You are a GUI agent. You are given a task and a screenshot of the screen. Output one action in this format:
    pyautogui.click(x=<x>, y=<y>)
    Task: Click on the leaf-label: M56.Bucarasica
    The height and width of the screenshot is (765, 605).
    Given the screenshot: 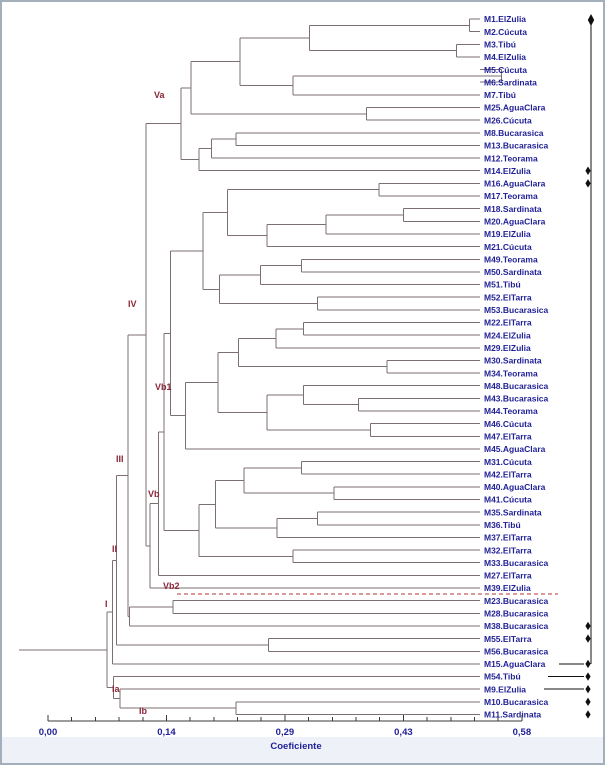 What is the action you would take?
    pyautogui.click(x=516, y=651)
    